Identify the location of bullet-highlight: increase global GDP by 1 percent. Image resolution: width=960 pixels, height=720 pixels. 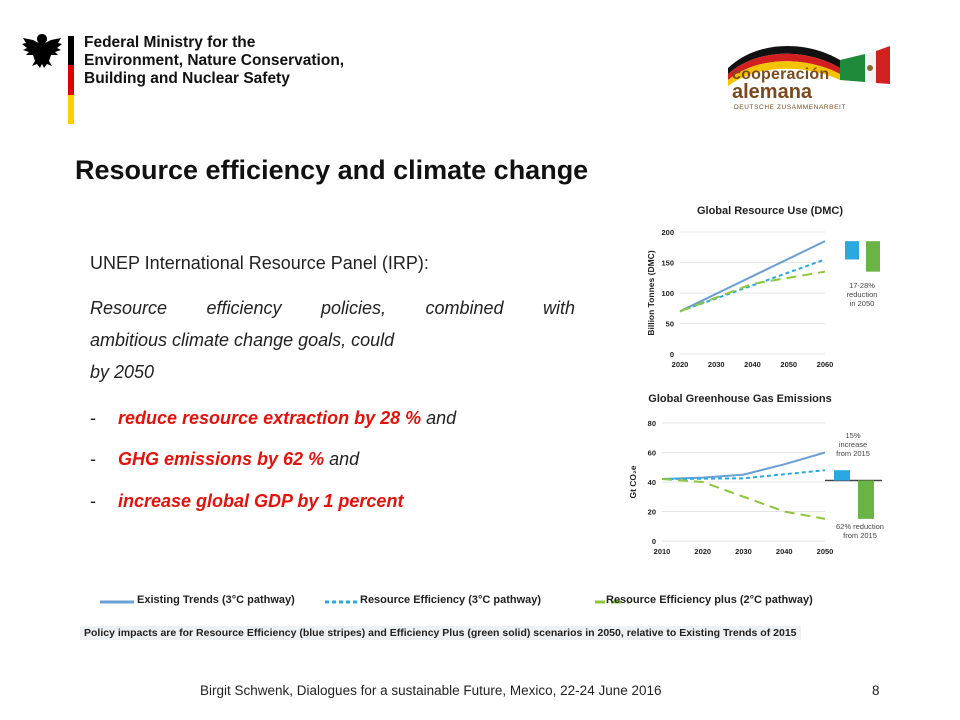
(261, 501).